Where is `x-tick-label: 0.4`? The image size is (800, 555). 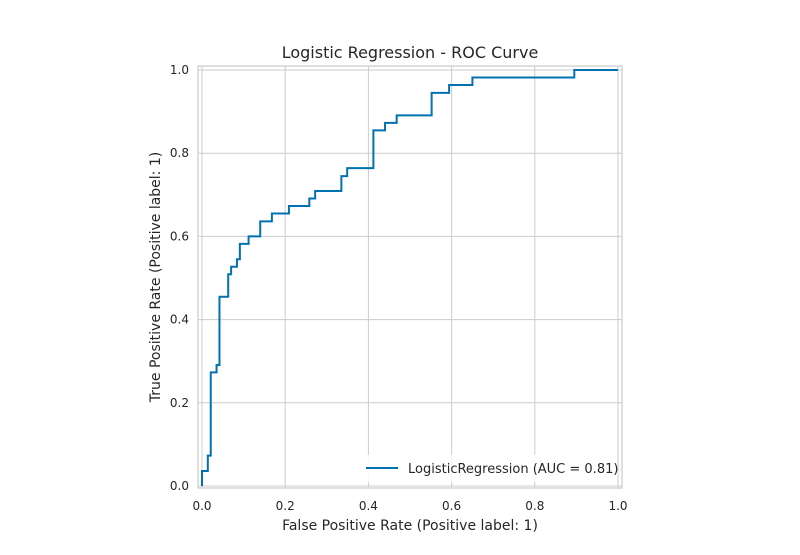 x-tick-label: 0.4 is located at coordinates (368, 506).